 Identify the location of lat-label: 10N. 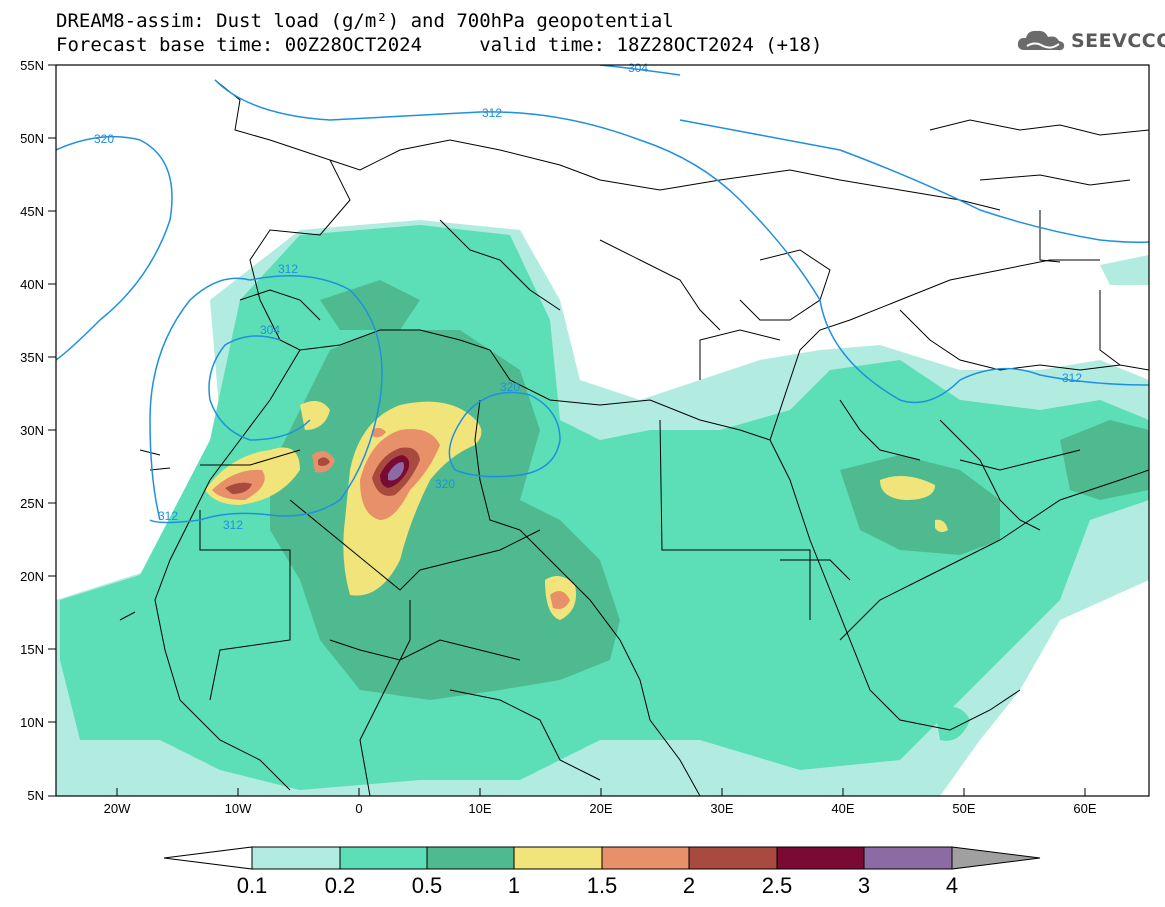
(32, 722).